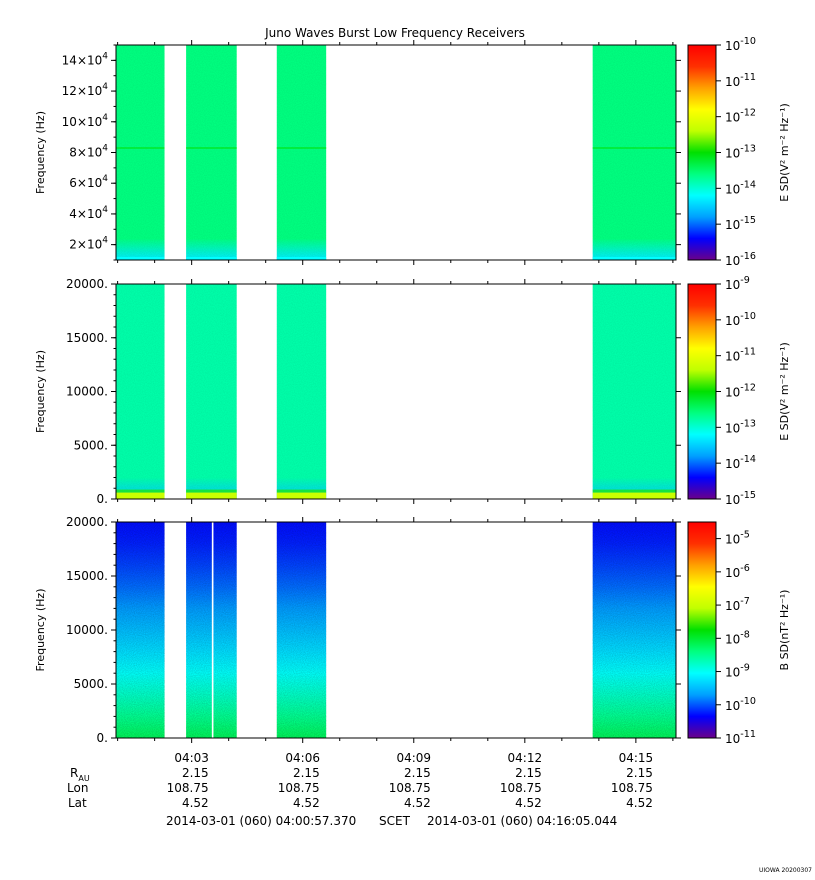 This screenshot has width=815, height=880. What do you see at coordinates (306, 773) in the screenshot?
I see `r-au-value-2: 2.15` at bounding box center [306, 773].